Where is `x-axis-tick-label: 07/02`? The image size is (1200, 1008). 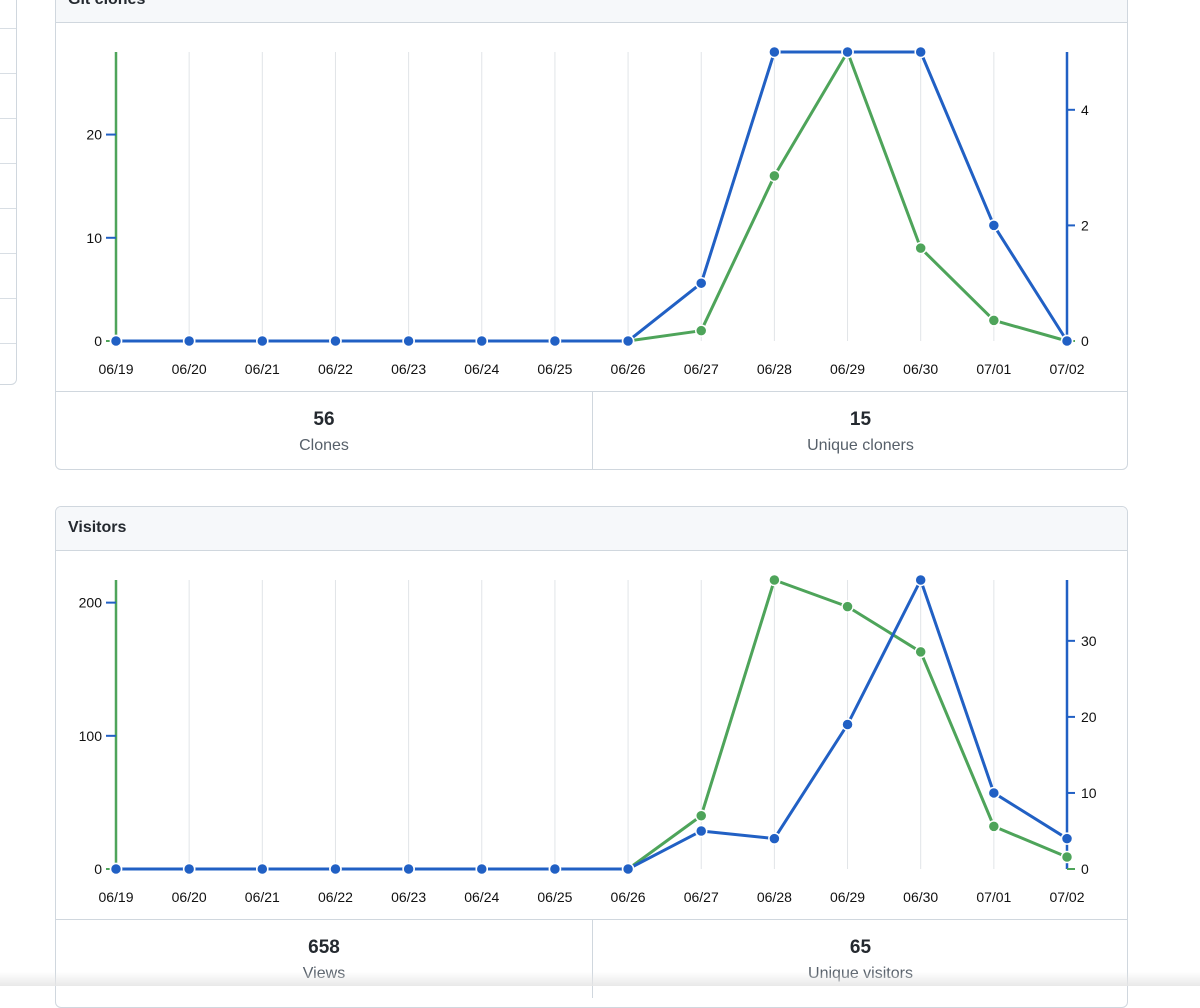 x-axis-tick-label: 07/02 is located at coordinates (1066, 369).